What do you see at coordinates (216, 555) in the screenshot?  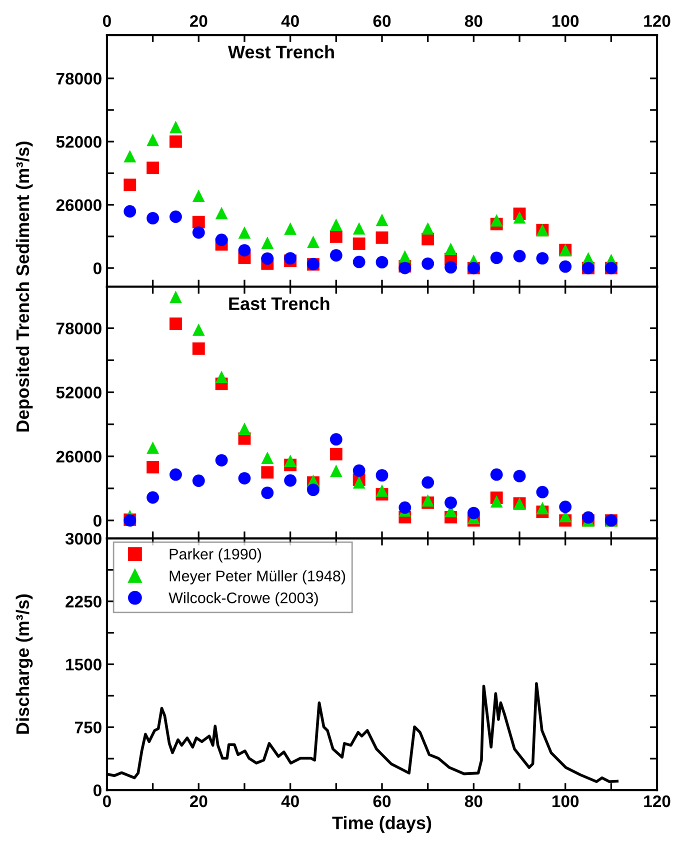 I see `legend-label: Parker (1990)` at bounding box center [216, 555].